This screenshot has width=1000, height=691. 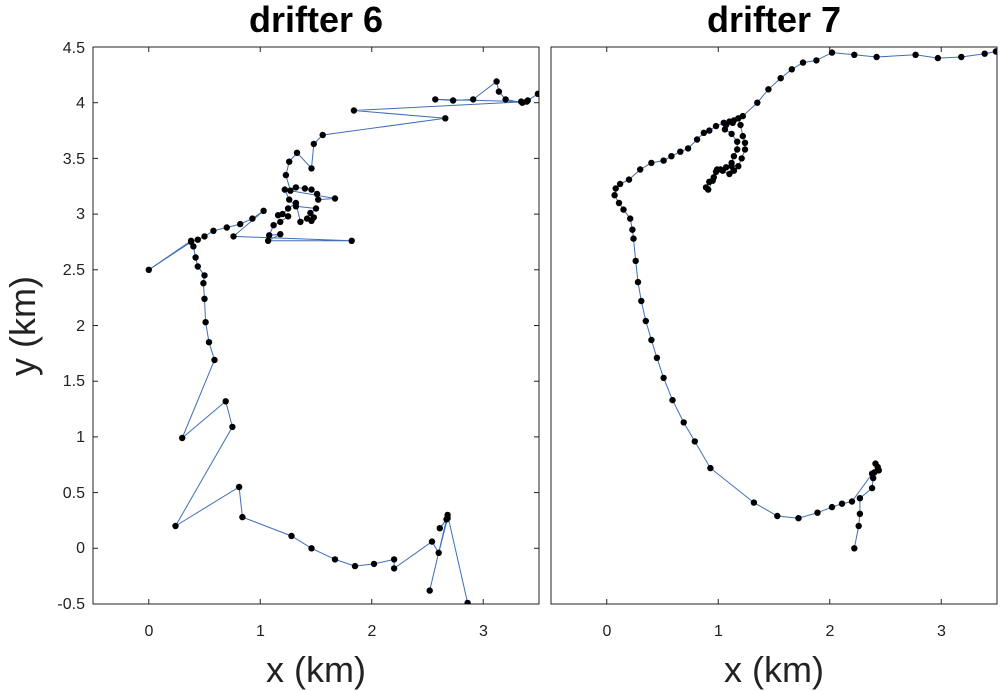 I want to click on y-tick-label: 2, so click(x=80, y=326).